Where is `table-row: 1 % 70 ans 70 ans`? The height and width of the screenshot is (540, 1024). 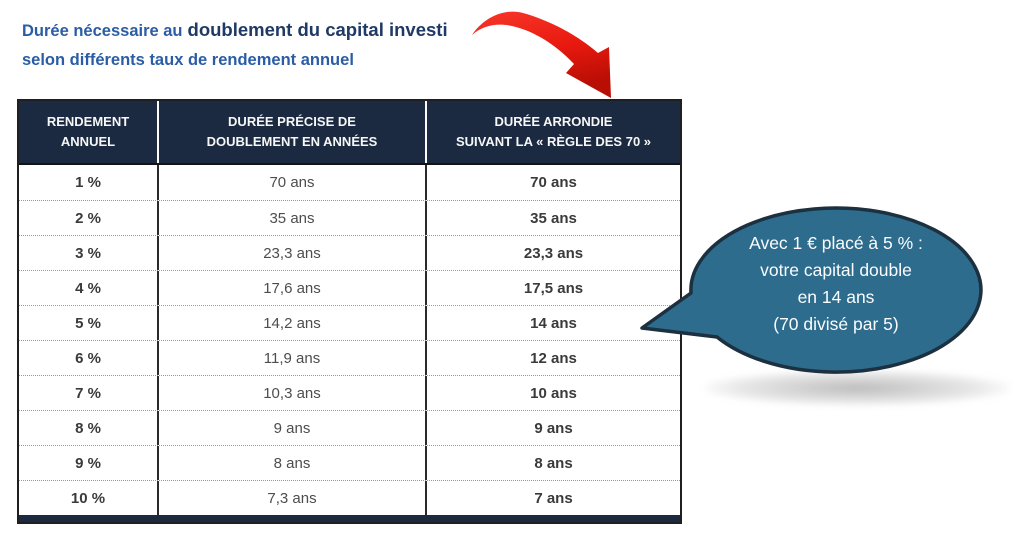
table-row: 1 % 70 ans 70 ans is located at coordinates (349, 182).